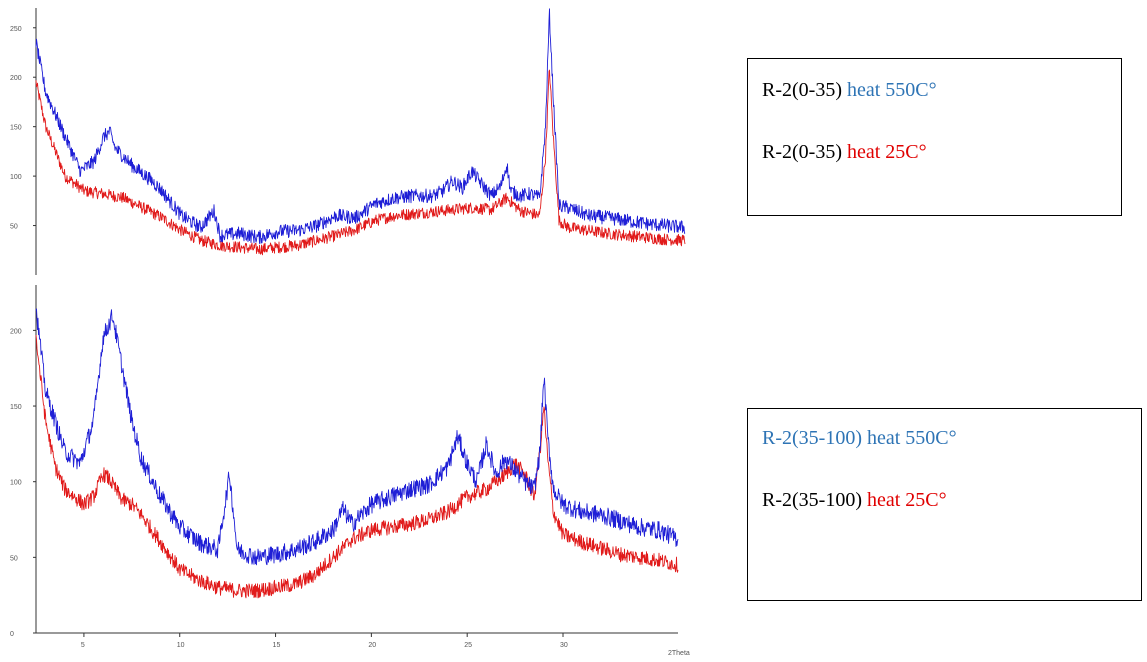  What do you see at coordinates (804, 90) in the screenshot?
I see `legend-top-blue-prefix: R-2(0-35)` at bounding box center [804, 90].